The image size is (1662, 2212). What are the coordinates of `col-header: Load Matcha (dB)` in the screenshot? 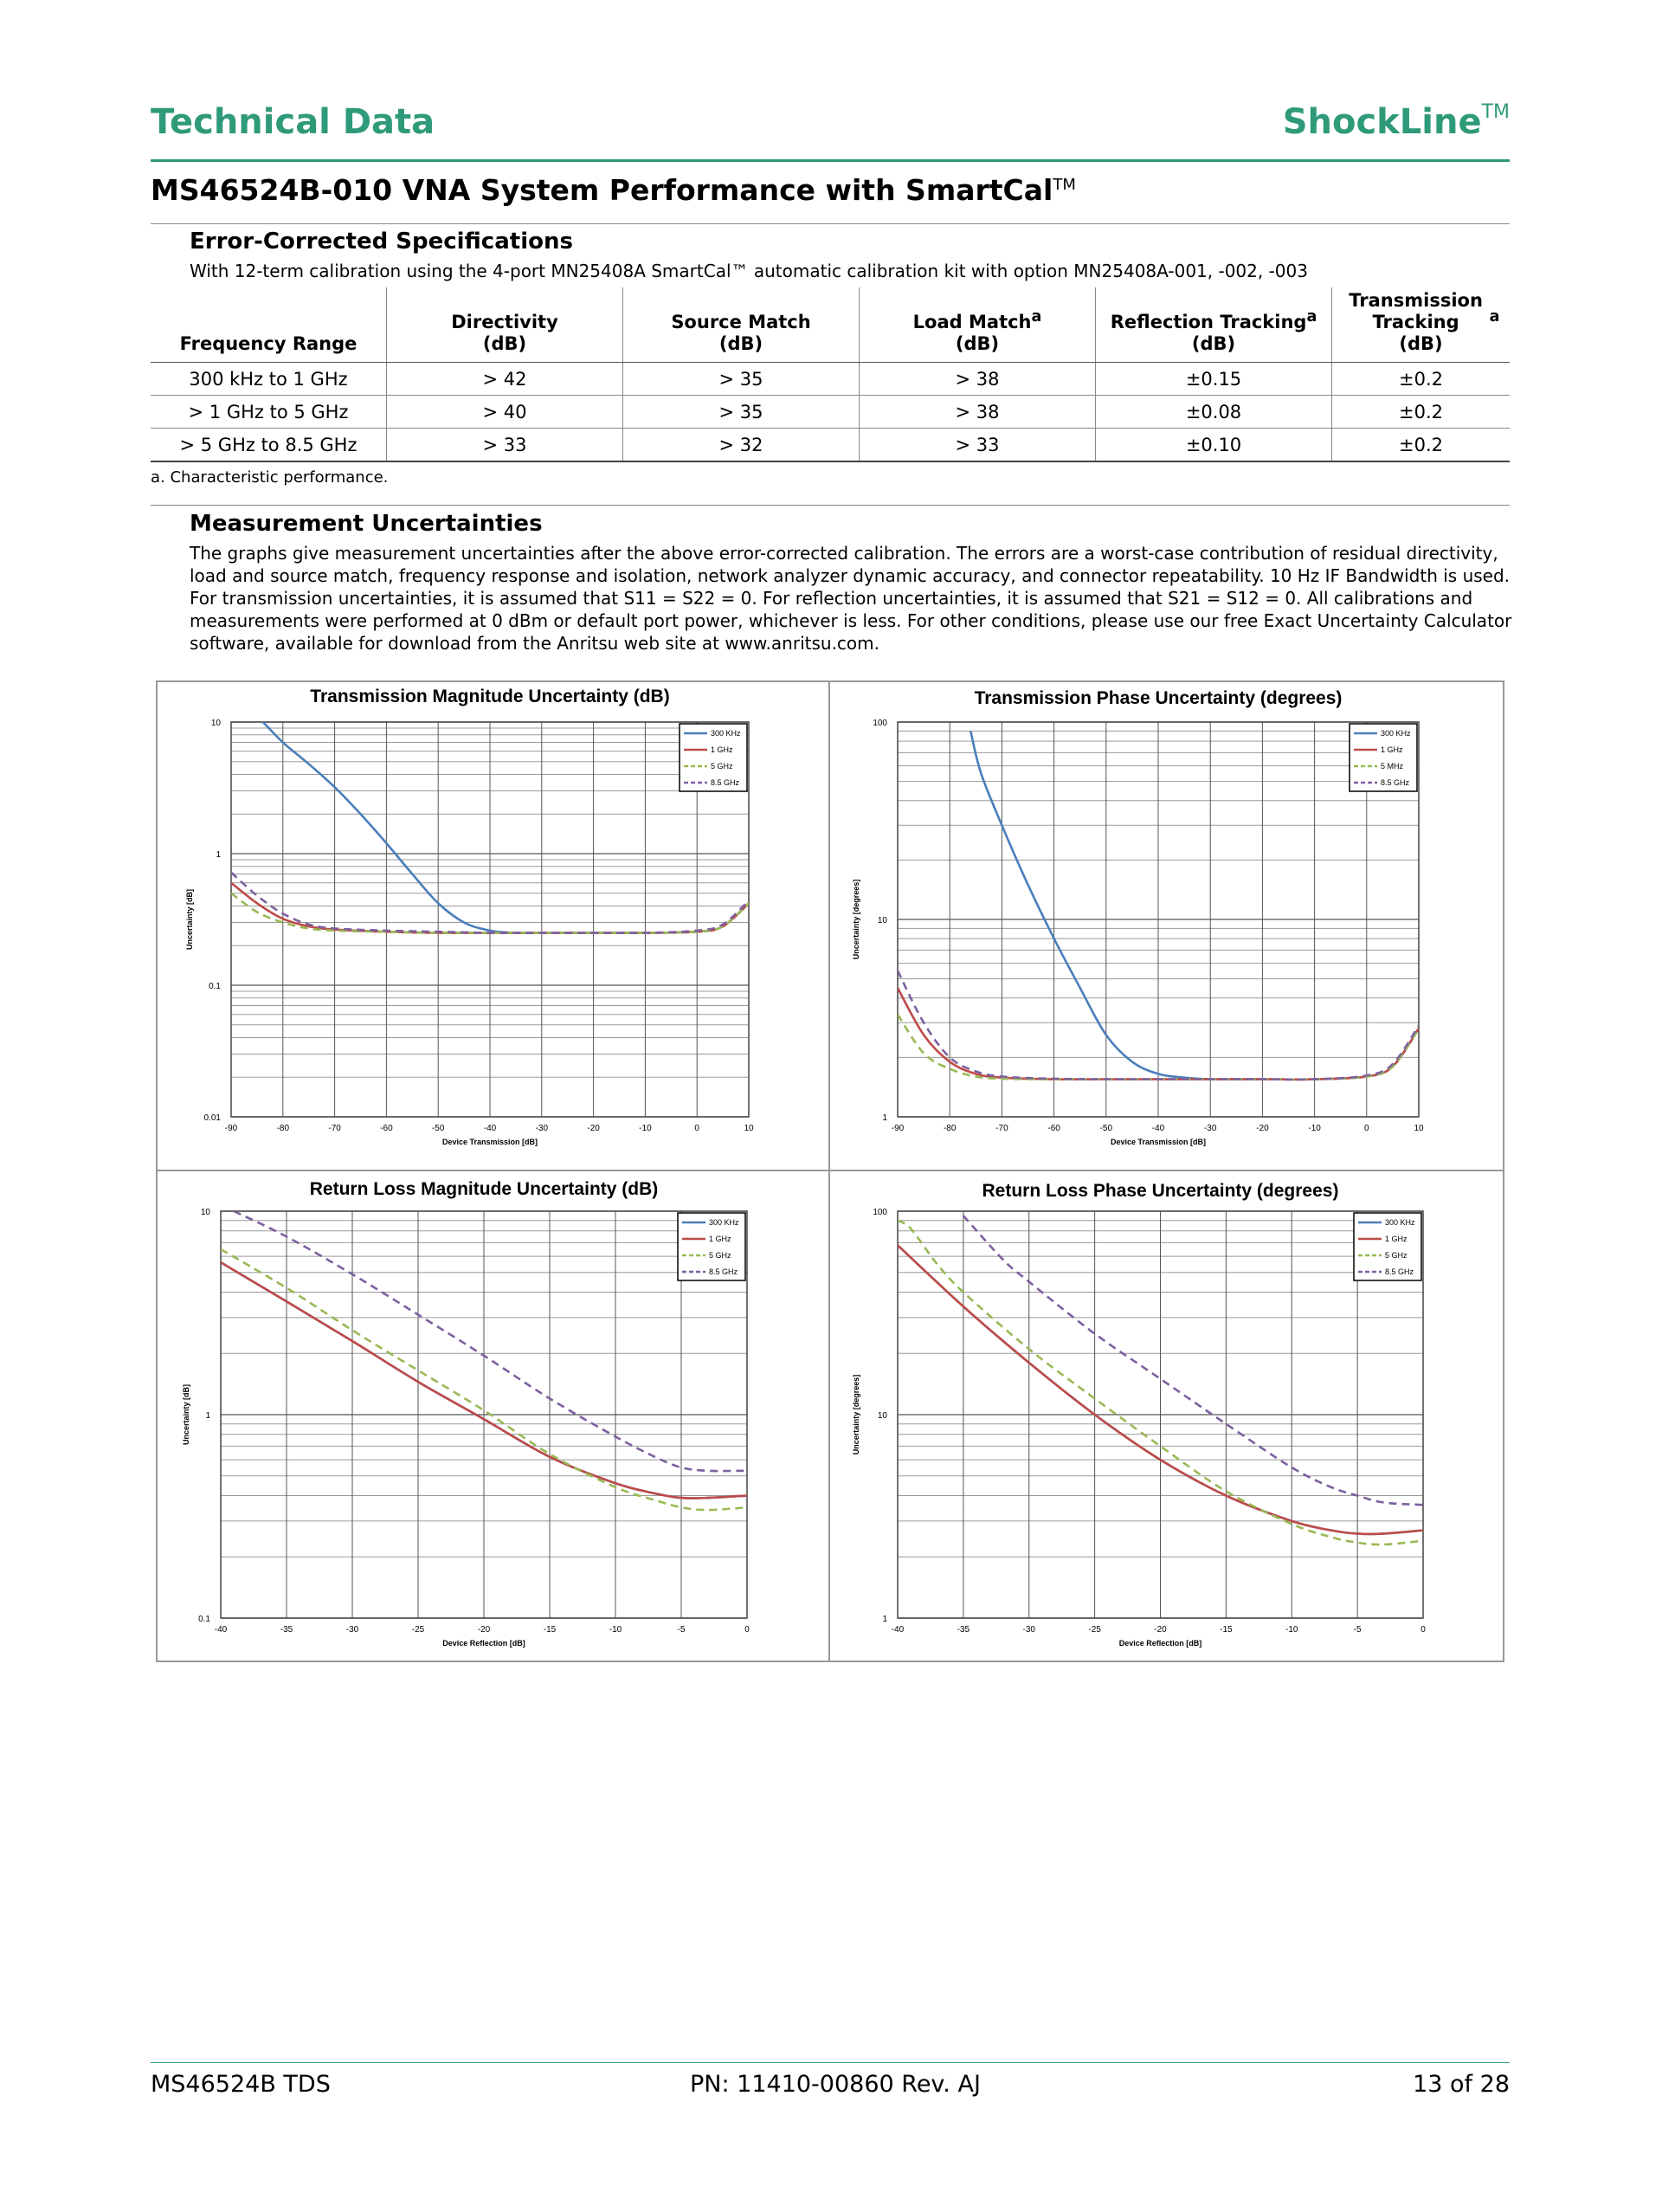 It's located at (977, 325).